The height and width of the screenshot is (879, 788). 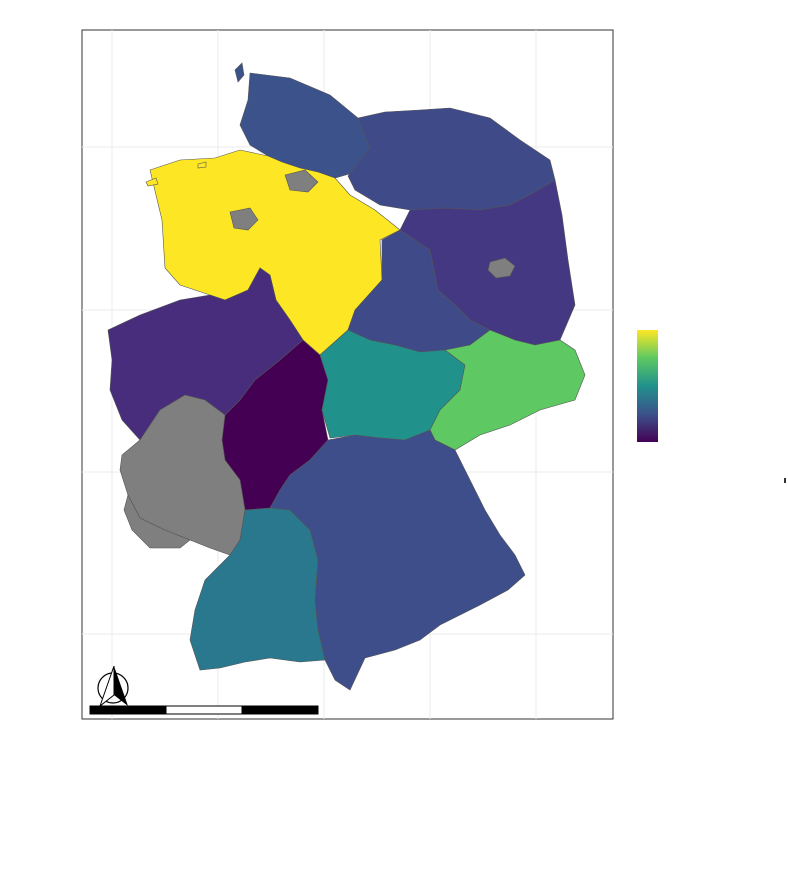 What do you see at coordinates (121, 686) in the screenshot?
I see `north-arrow-icon-dark` at bounding box center [121, 686].